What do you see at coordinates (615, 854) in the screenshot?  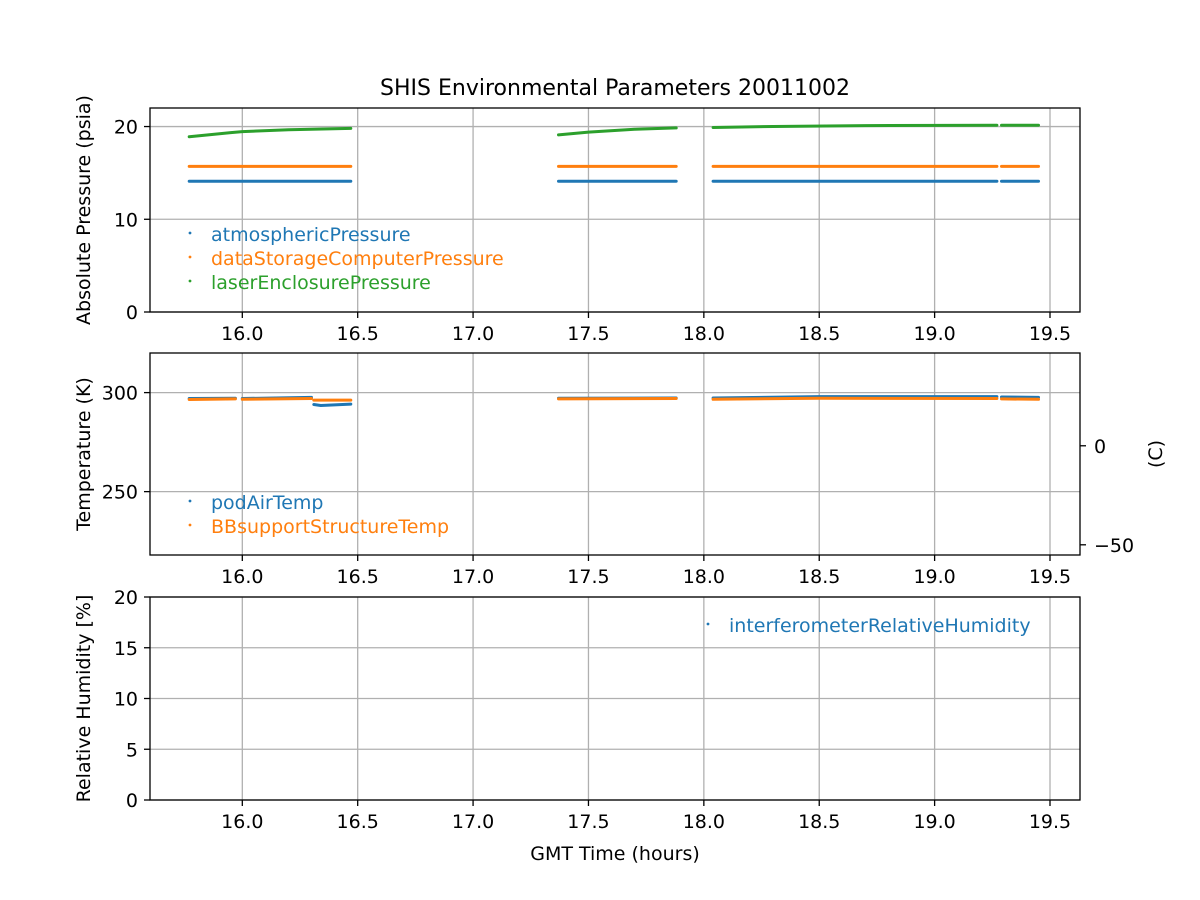 I see `x-axis-label: GMT Time (hours)` at bounding box center [615, 854].